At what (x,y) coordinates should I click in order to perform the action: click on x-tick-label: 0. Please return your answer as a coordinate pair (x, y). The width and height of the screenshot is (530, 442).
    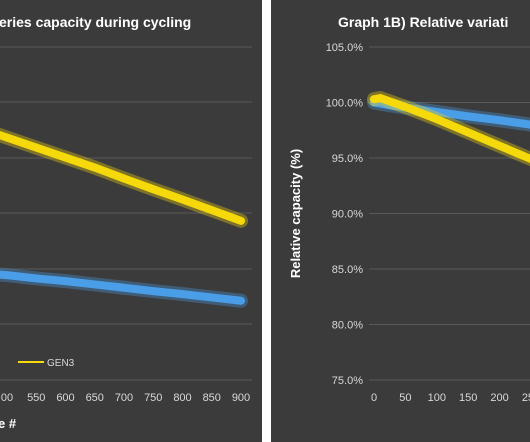
    Looking at the image, I should click on (374, 398).